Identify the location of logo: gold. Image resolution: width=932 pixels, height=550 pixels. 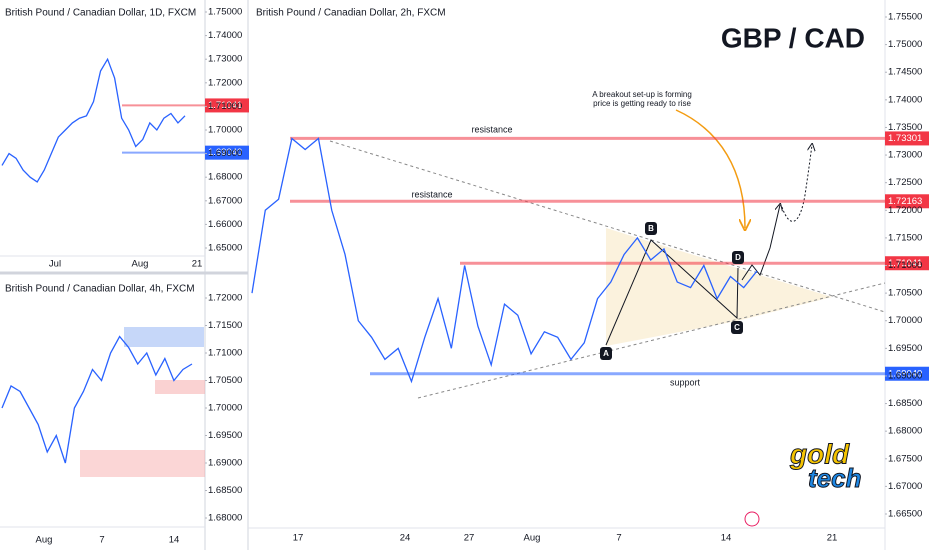
(819, 453).